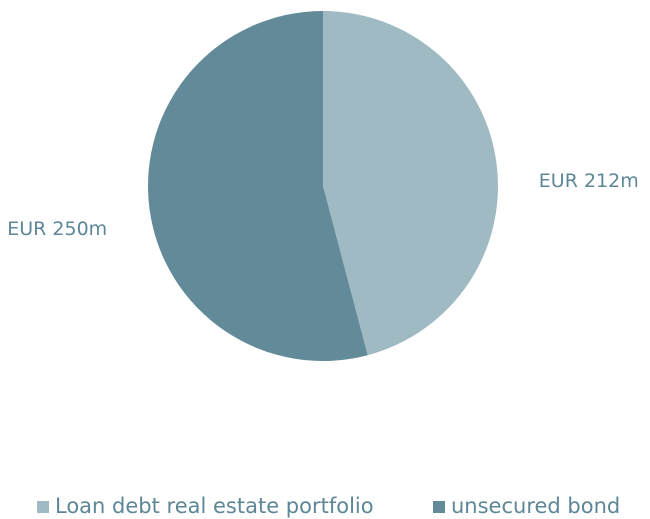 The width and height of the screenshot is (650, 519). What do you see at coordinates (57, 229) in the screenshot?
I see `value-label: EUR 250m` at bounding box center [57, 229].